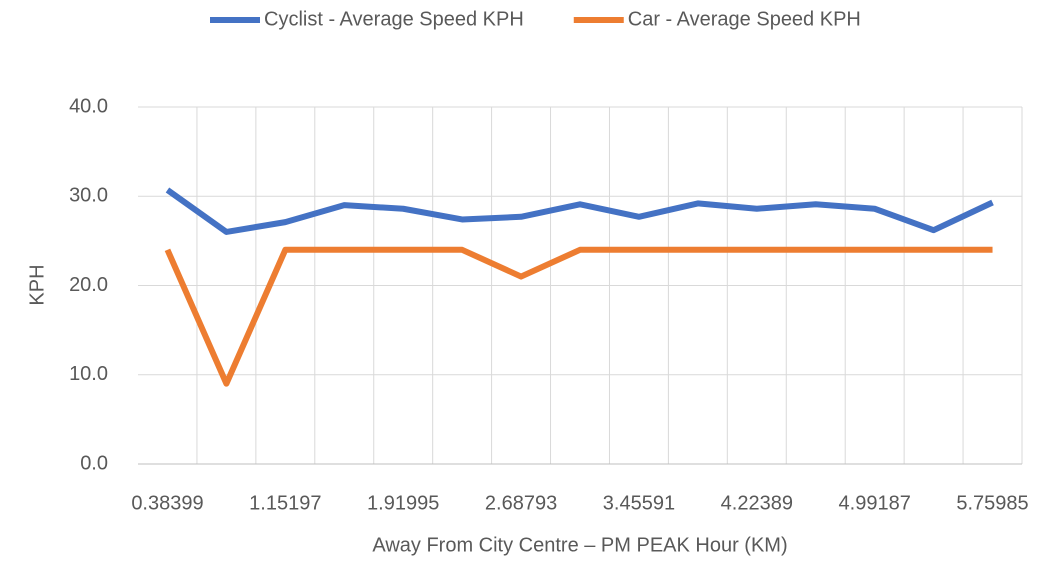 Image resolution: width=1063 pixels, height=564 pixels. Describe the element at coordinates (285, 503) in the screenshot. I see `x-tick-label: 1.15197` at that location.